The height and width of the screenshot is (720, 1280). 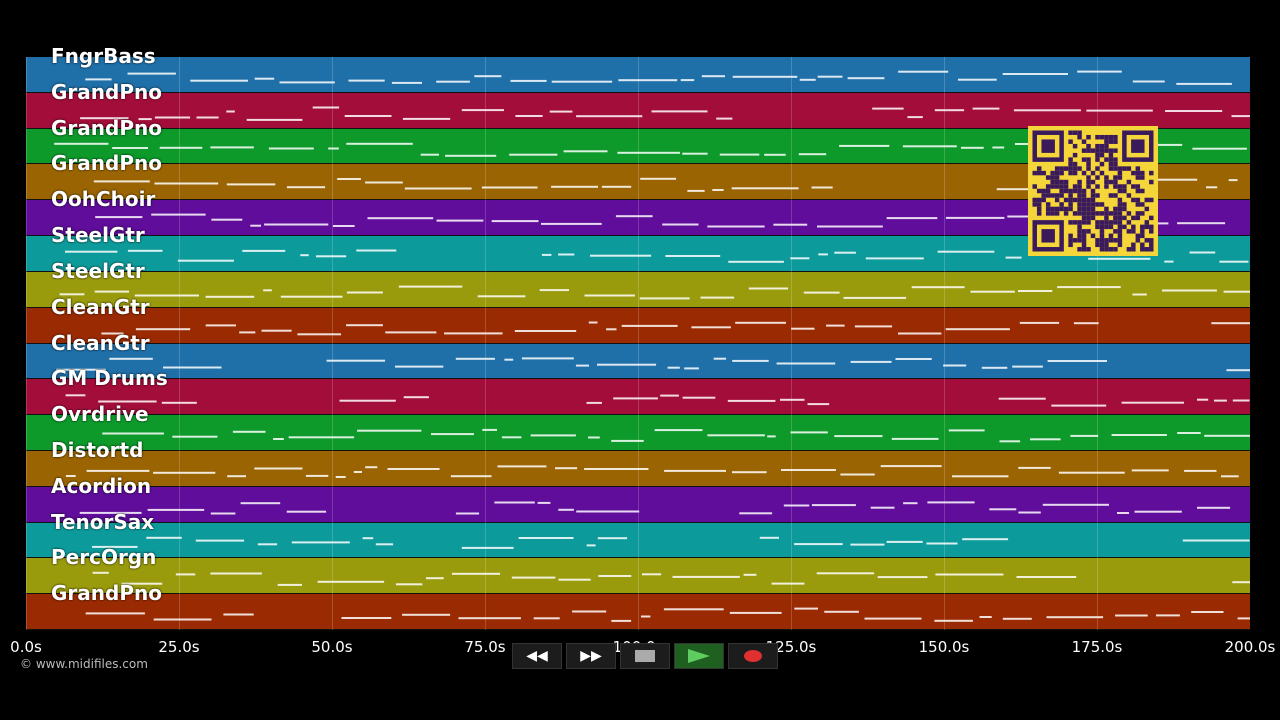 What do you see at coordinates (109, 378) in the screenshot?
I see `track-label: GM Drums` at bounding box center [109, 378].